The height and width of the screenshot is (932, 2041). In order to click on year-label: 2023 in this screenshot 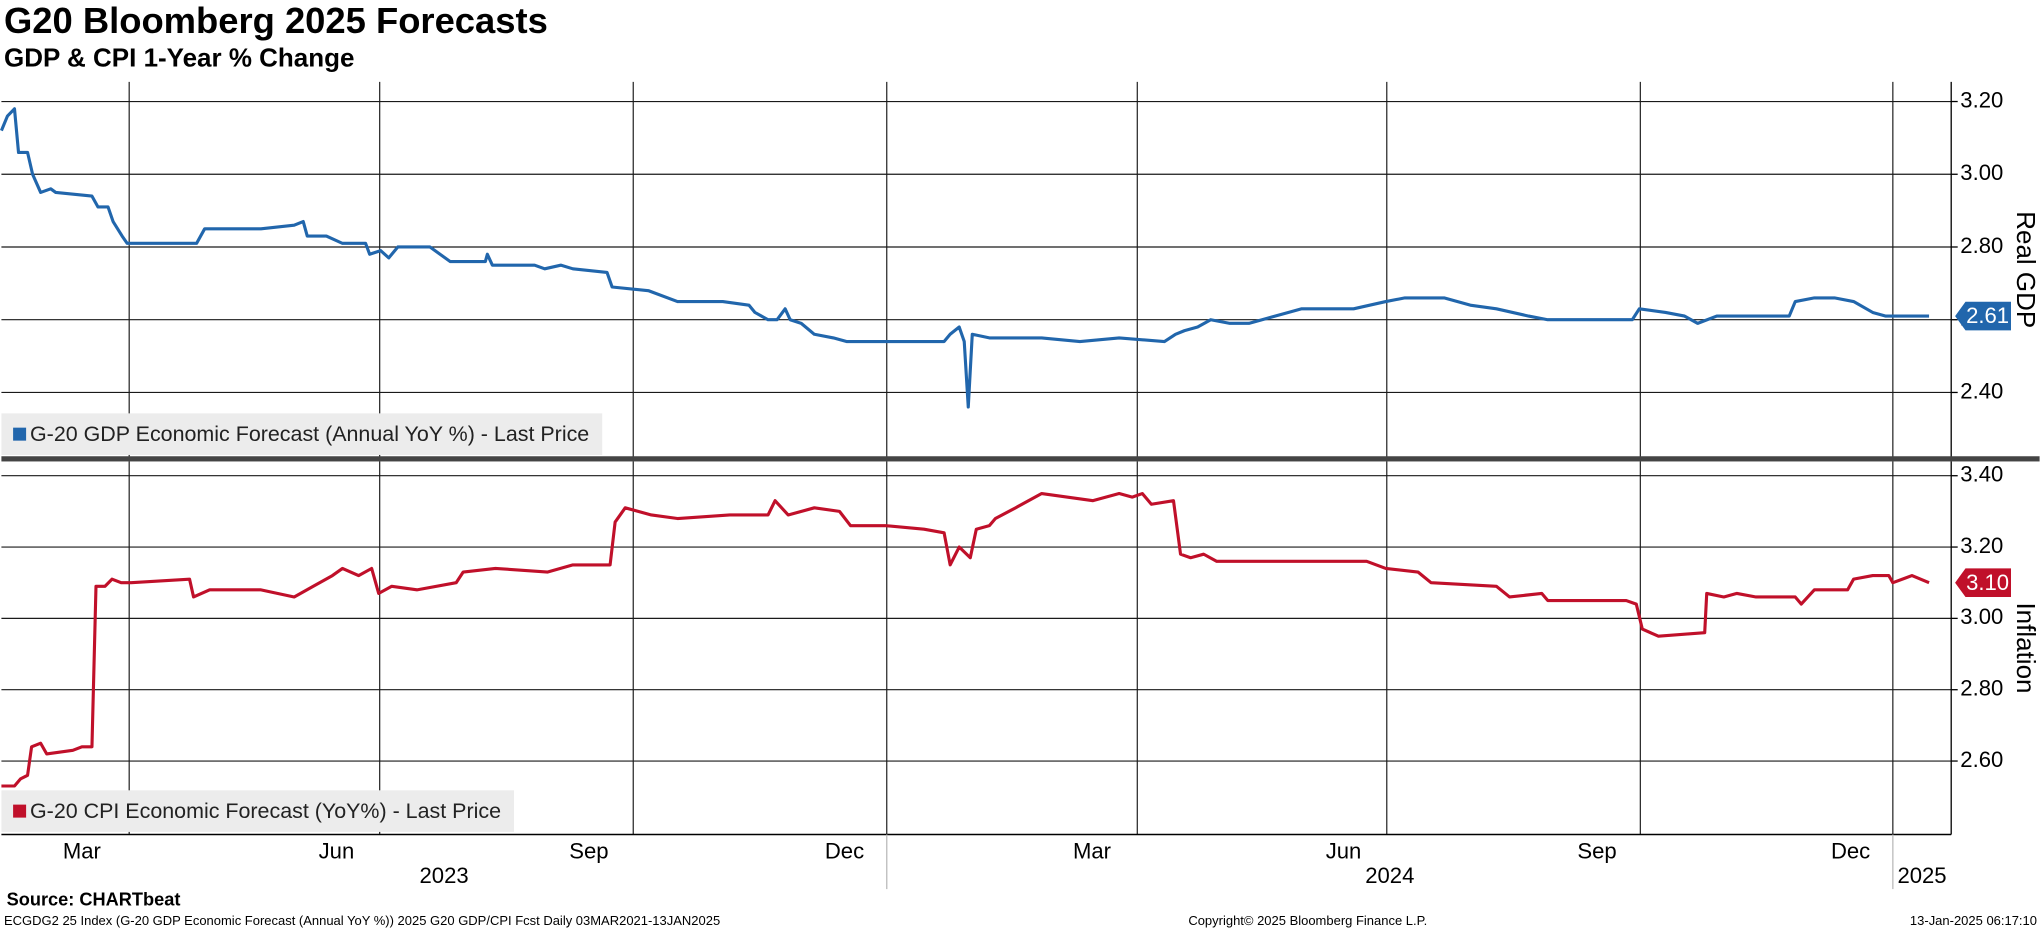, I will do `click(444, 875)`.